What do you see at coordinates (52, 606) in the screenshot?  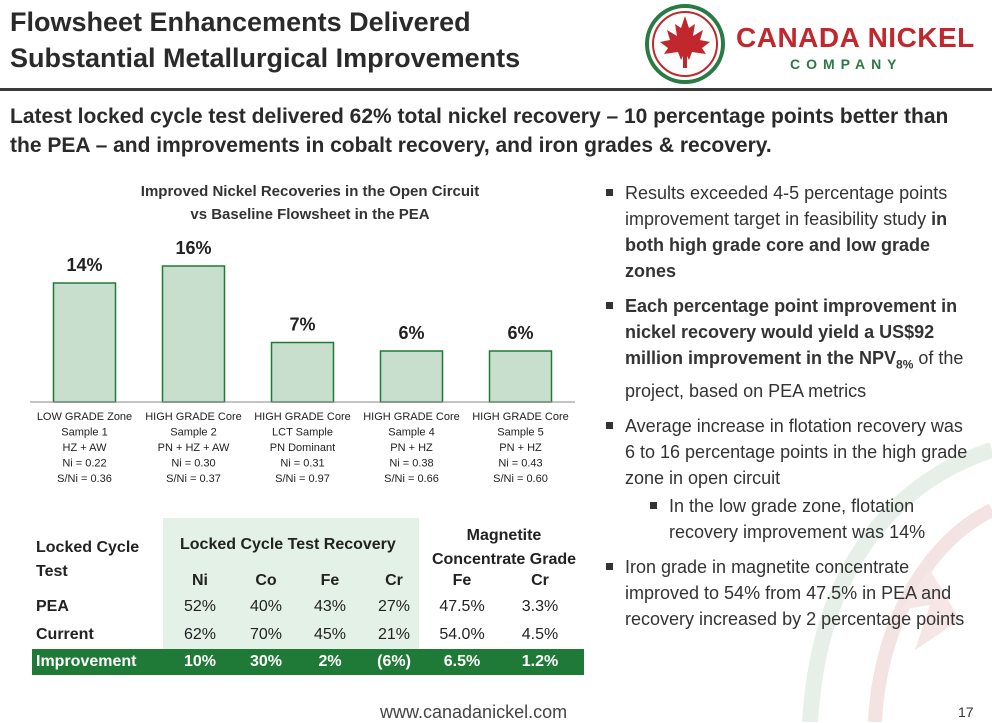 I see `row-label-pea: PEA` at bounding box center [52, 606].